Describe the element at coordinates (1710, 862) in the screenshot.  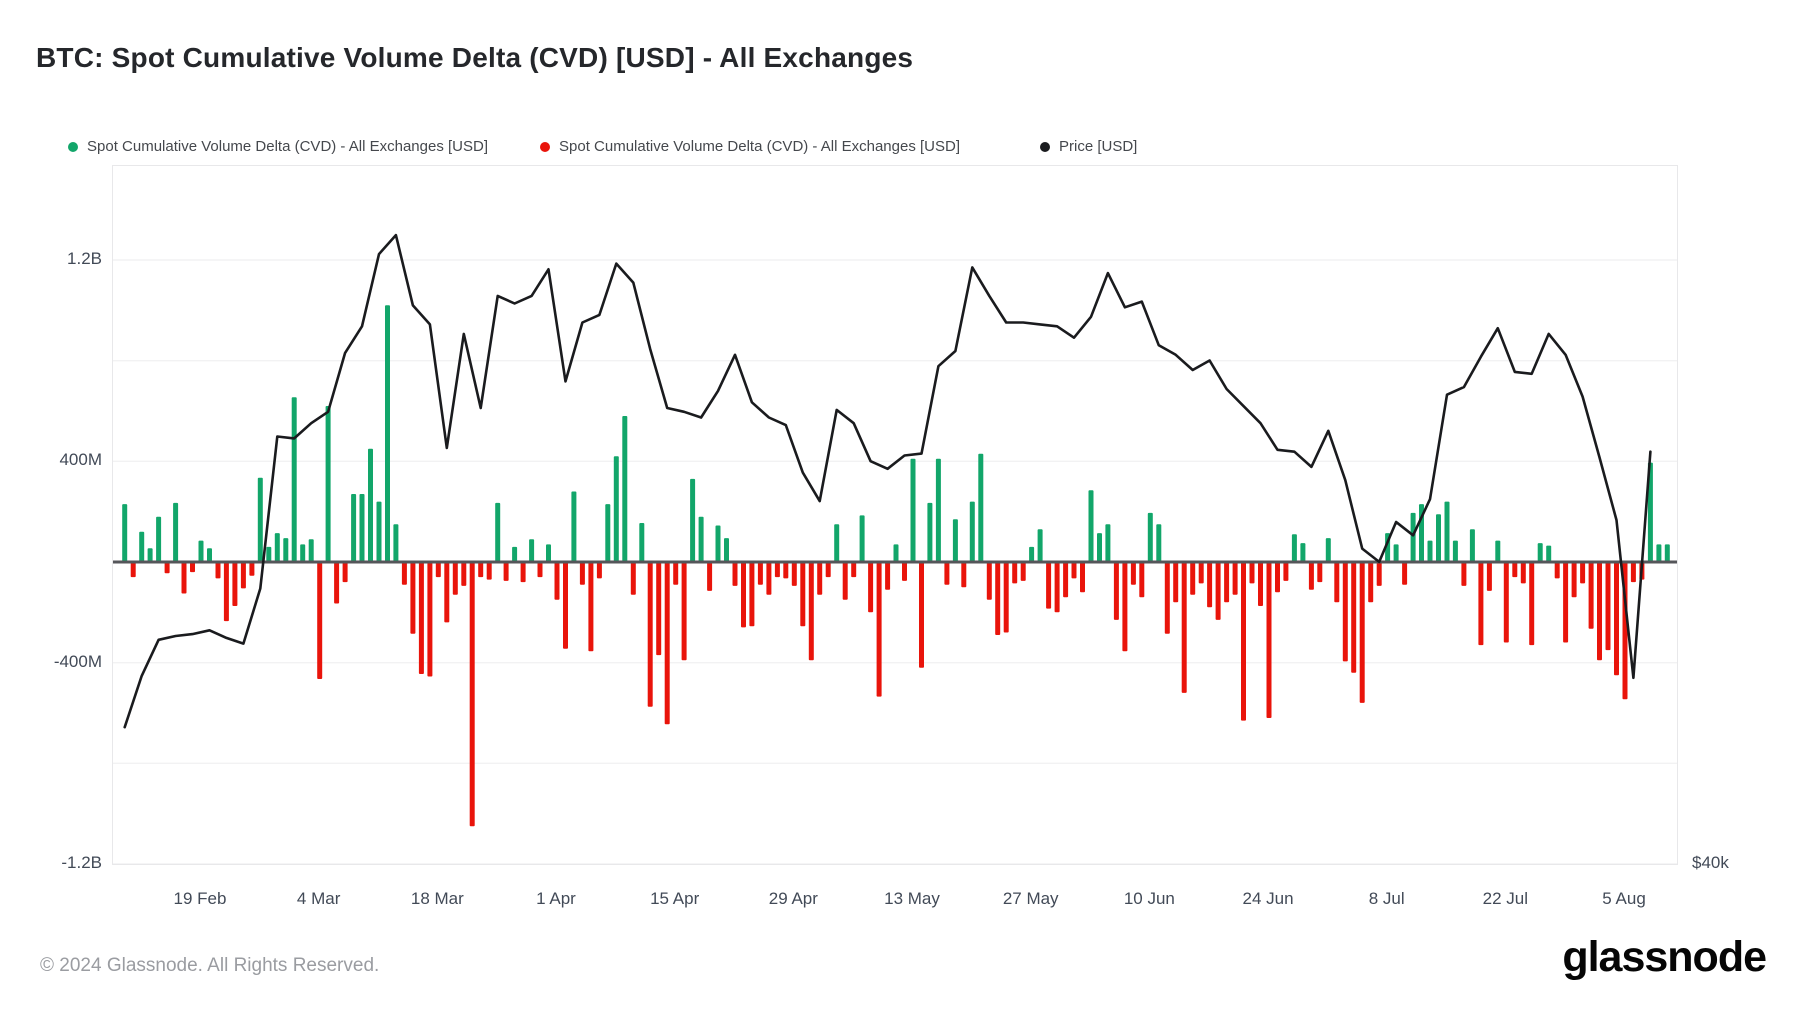
I see `price-axis-tick: $40k` at that location.